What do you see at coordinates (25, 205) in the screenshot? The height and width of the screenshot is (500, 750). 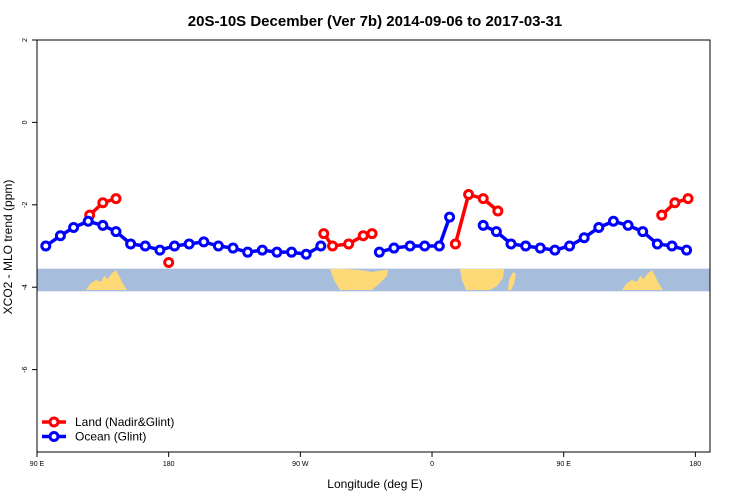 I see `y-tick-label-3: -2` at bounding box center [25, 205].